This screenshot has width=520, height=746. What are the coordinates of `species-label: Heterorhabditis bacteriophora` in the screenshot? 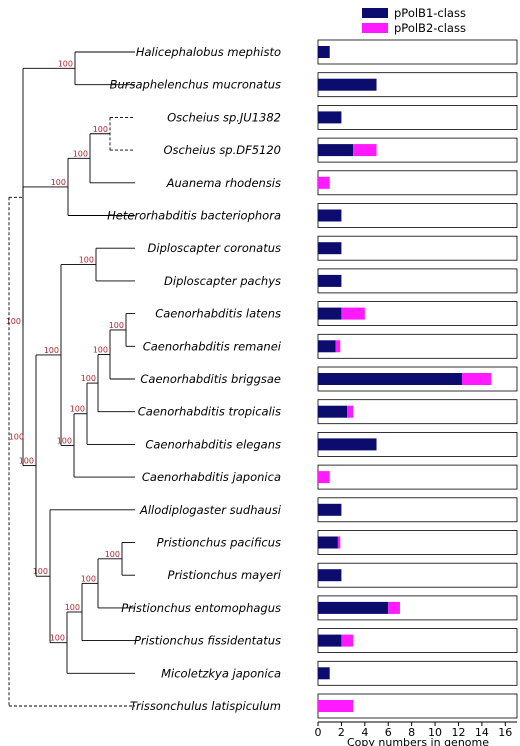 It's located at (194, 216).